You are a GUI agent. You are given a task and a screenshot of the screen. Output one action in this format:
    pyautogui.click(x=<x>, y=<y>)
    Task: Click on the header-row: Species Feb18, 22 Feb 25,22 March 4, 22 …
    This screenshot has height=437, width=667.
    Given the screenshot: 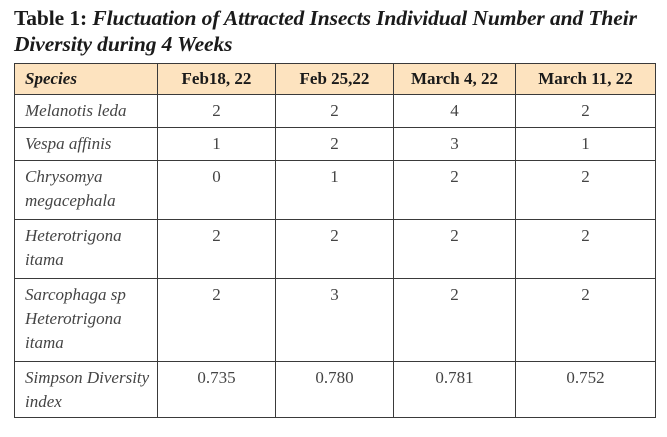 What is the action you would take?
    pyautogui.click(x=335, y=79)
    